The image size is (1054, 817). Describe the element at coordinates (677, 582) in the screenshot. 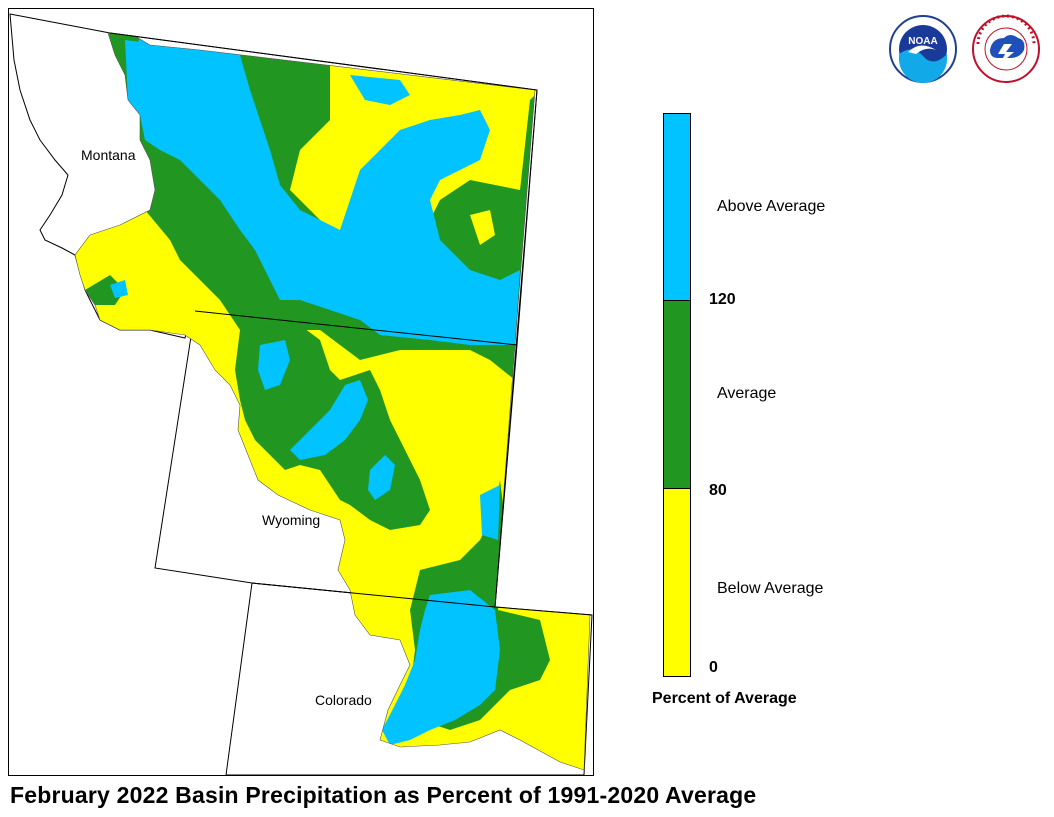

I see `legend-swatch-below` at that location.